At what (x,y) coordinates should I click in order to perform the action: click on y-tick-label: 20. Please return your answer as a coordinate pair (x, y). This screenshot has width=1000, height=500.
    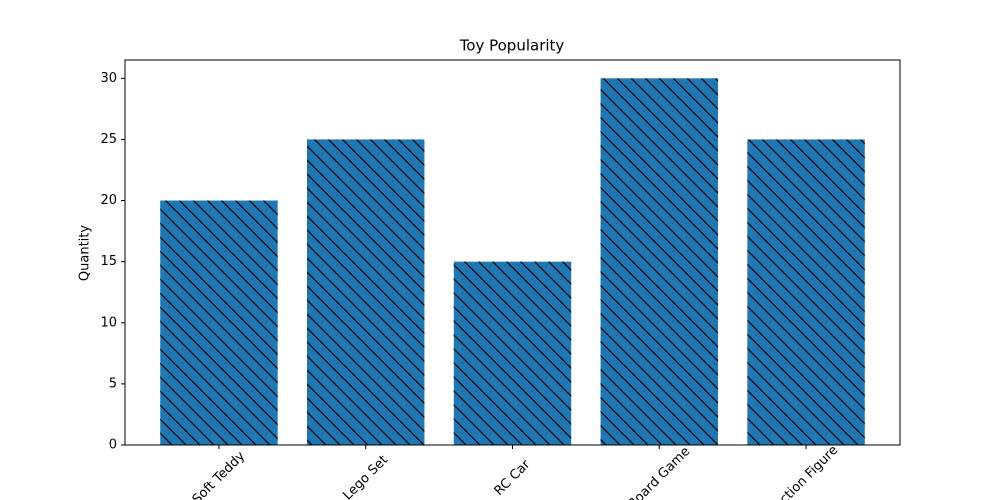
    Looking at the image, I should click on (108, 200).